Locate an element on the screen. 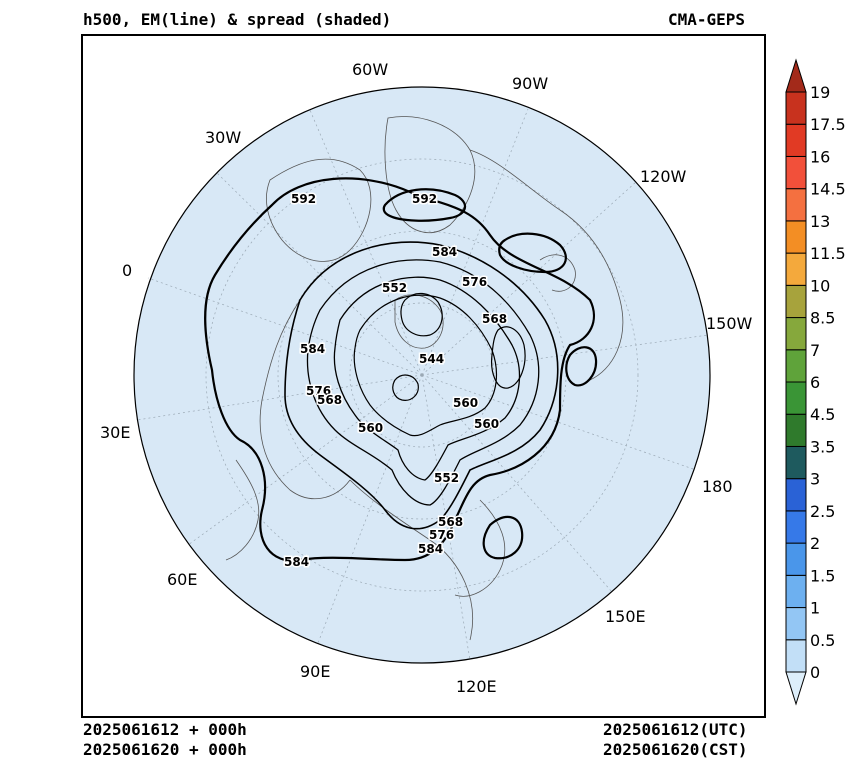  longitude-label: 30E is located at coordinates (115, 432).